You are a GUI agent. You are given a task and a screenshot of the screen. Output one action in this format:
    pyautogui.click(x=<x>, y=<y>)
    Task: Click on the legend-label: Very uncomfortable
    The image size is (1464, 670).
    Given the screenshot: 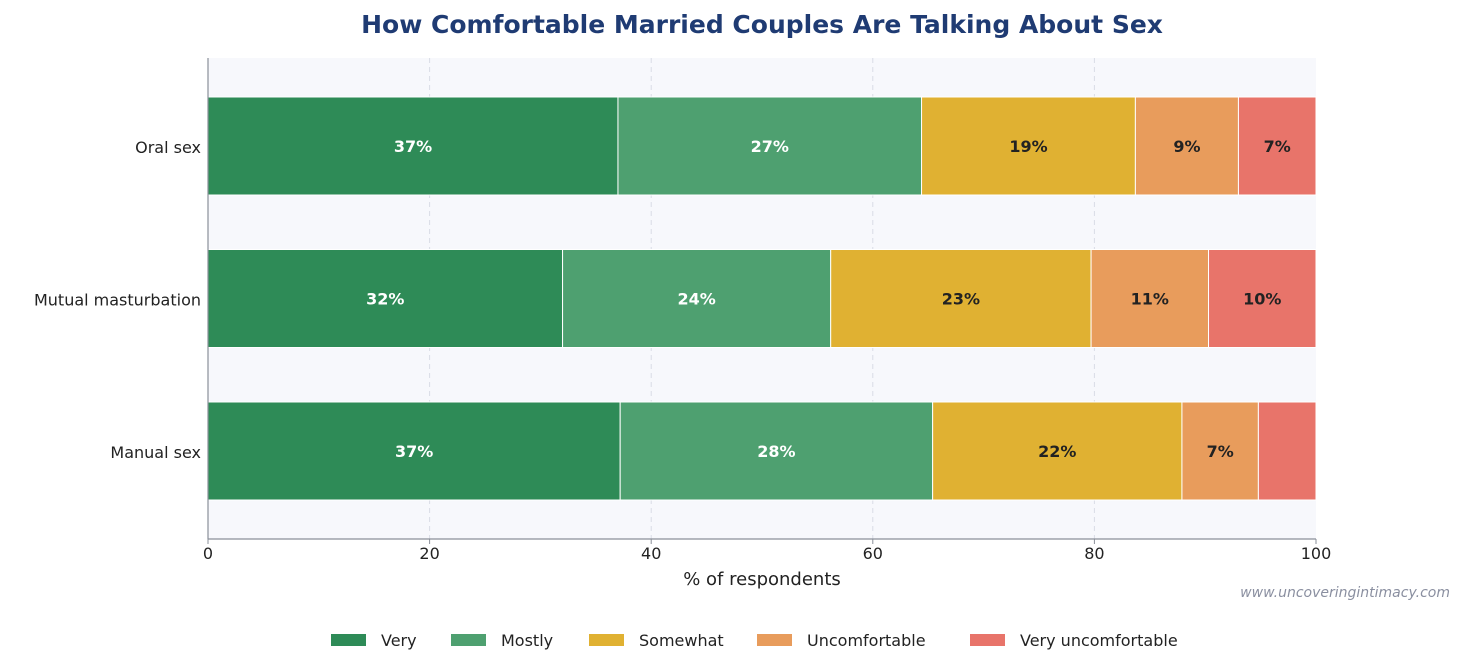 What is the action you would take?
    pyautogui.click(x=1099, y=640)
    